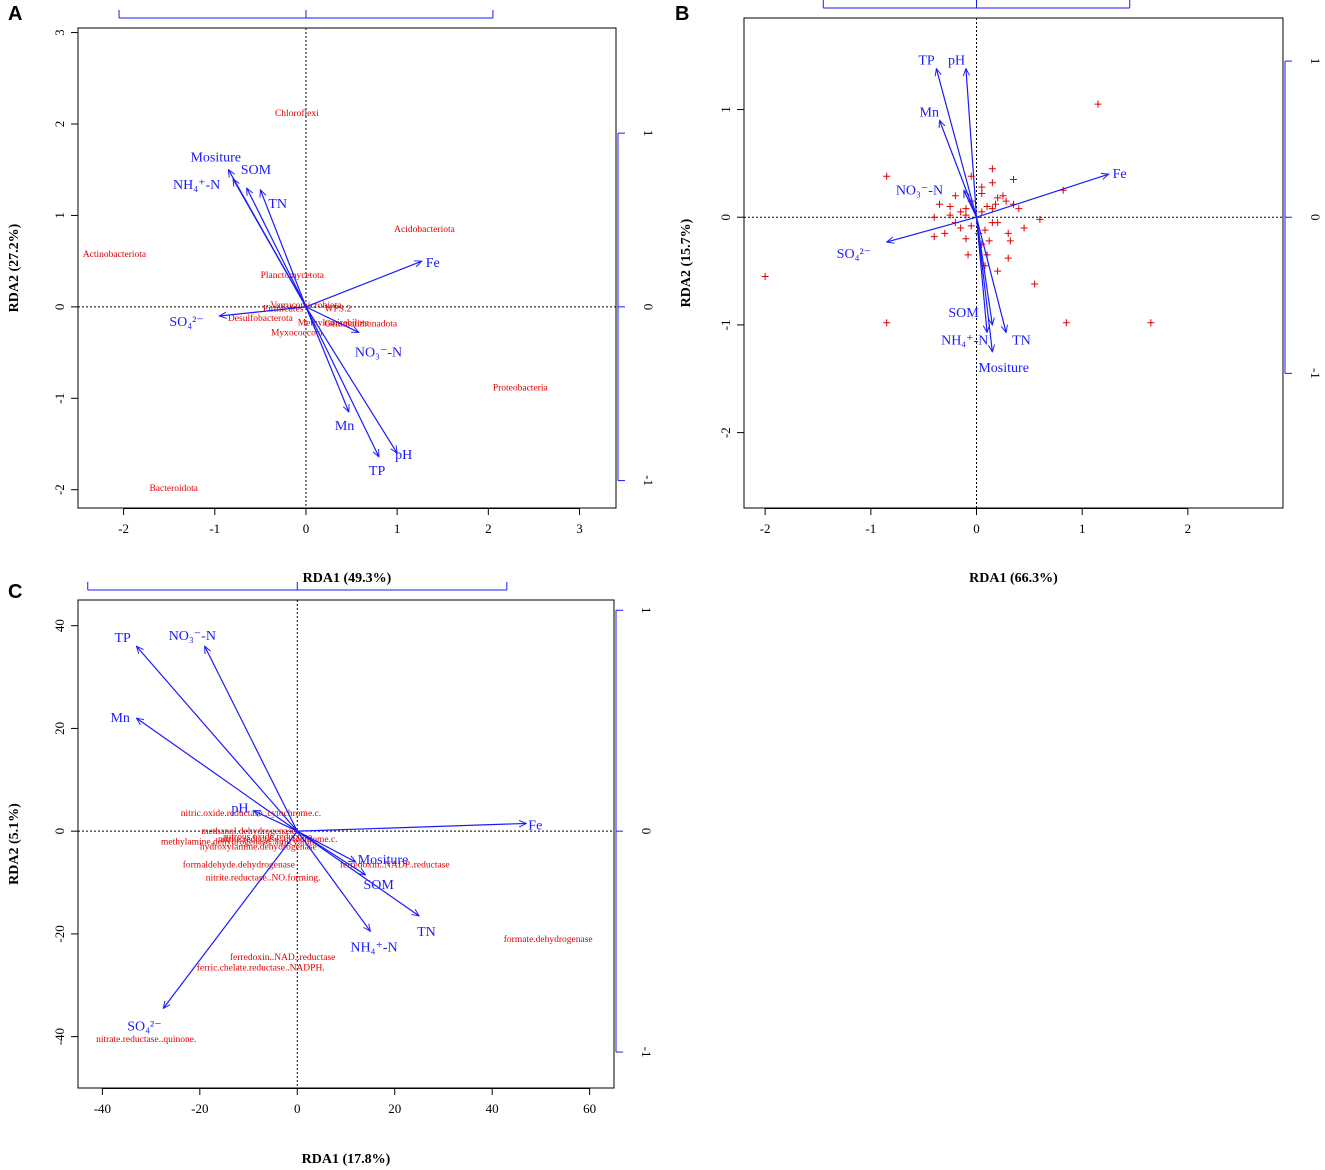  Describe the element at coordinates (548, 939) in the screenshot. I see `species-label: formate.dehydrogenase` at that location.